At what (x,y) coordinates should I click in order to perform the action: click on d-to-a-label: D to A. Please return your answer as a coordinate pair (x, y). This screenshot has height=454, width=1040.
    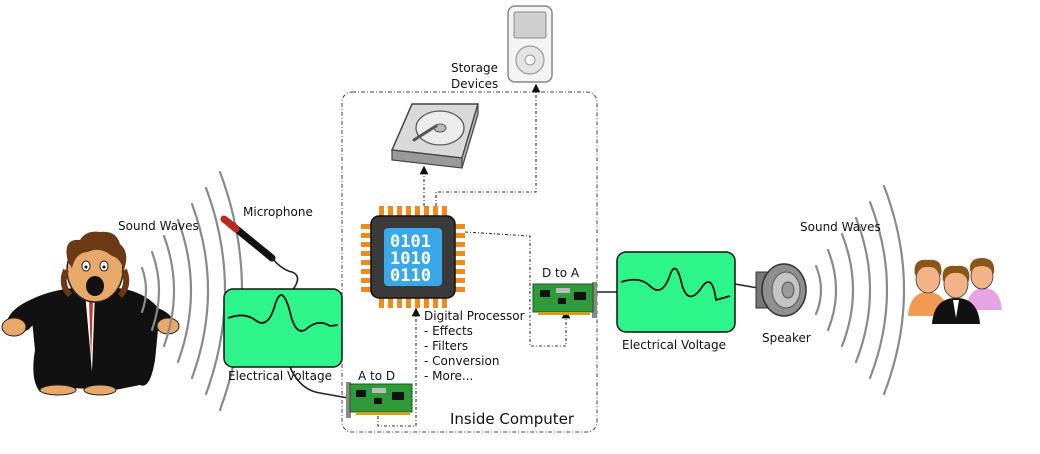
    Looking at the image, I should click on (561, 273).